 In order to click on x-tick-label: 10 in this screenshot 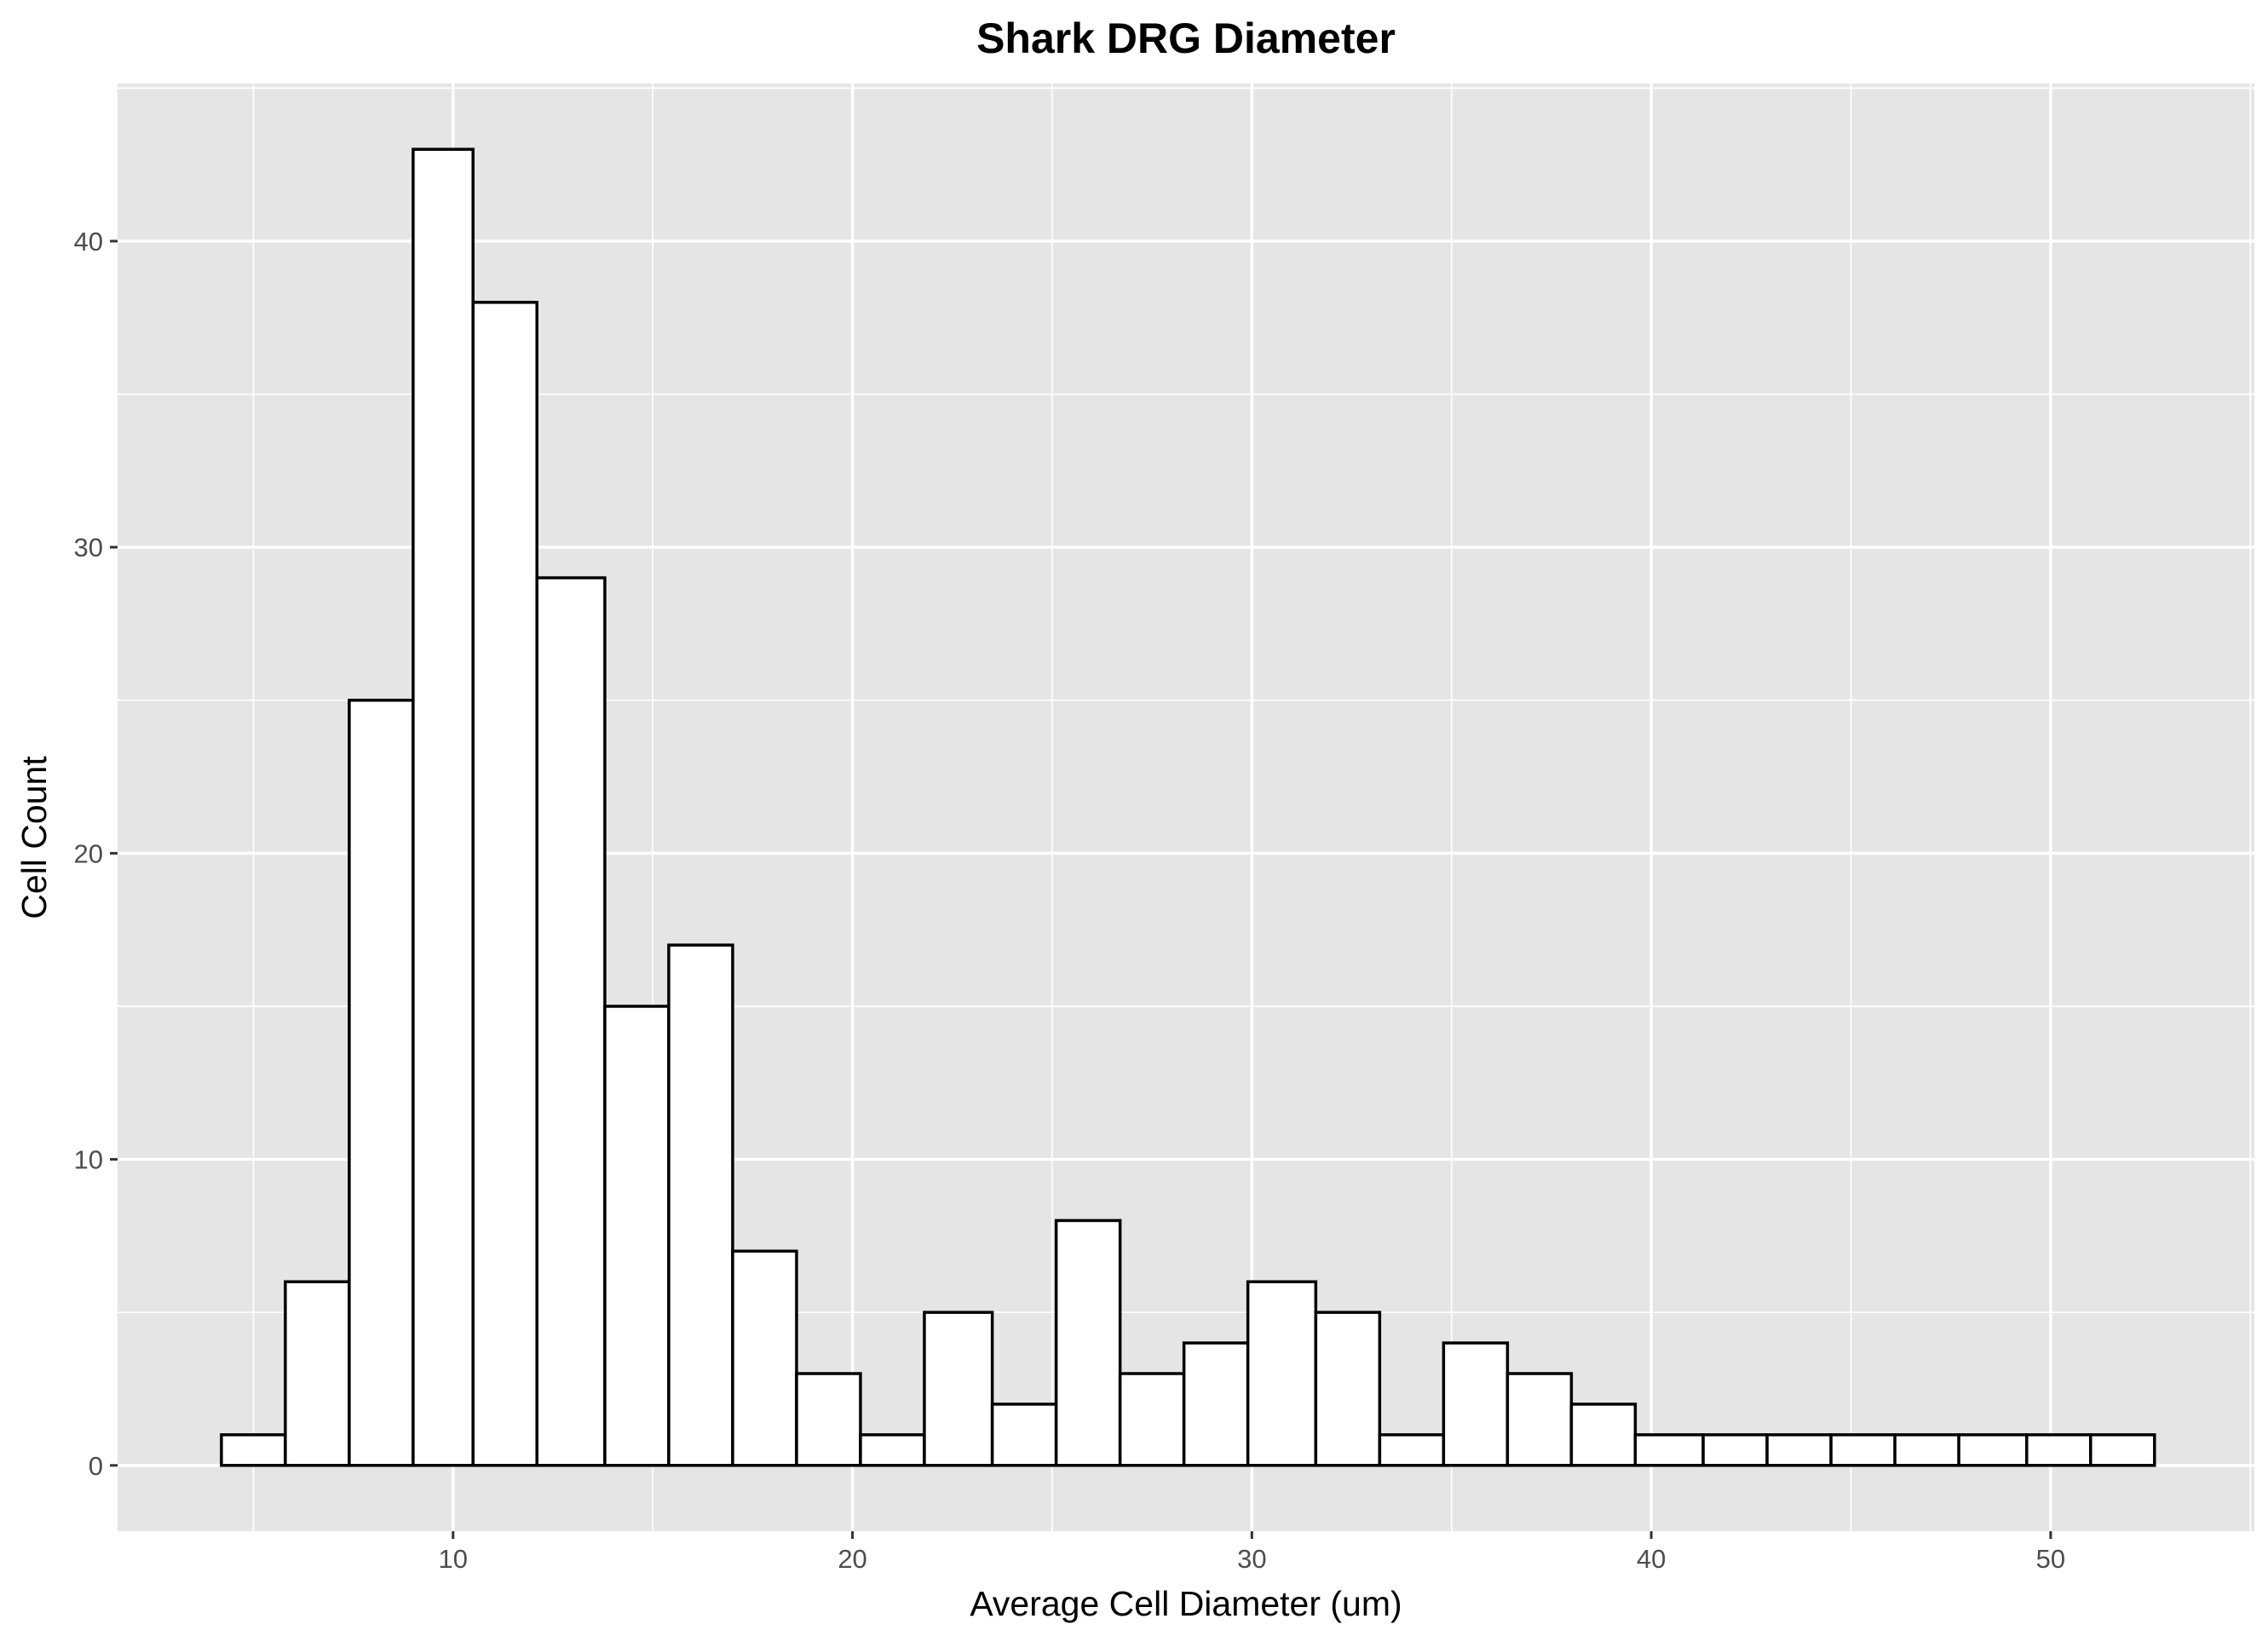, I will do `click(453, 1559)`.